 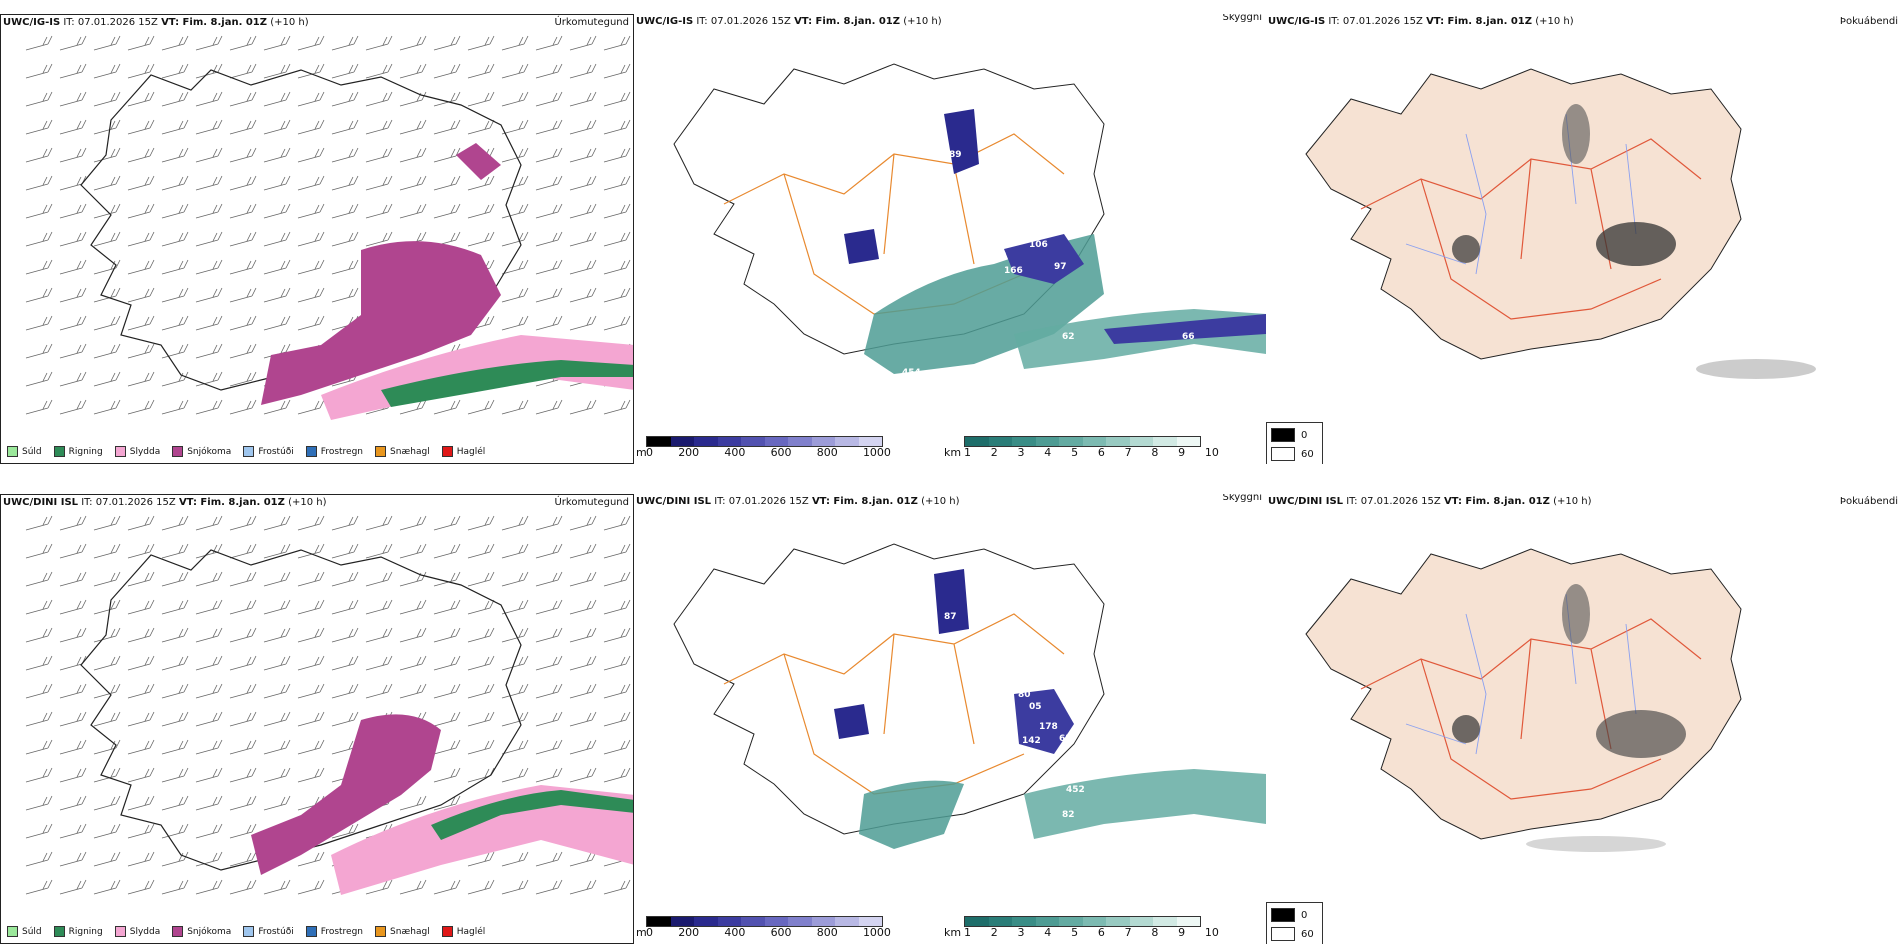 I want to click on fog-area-east, so click(x=1636, y=244).